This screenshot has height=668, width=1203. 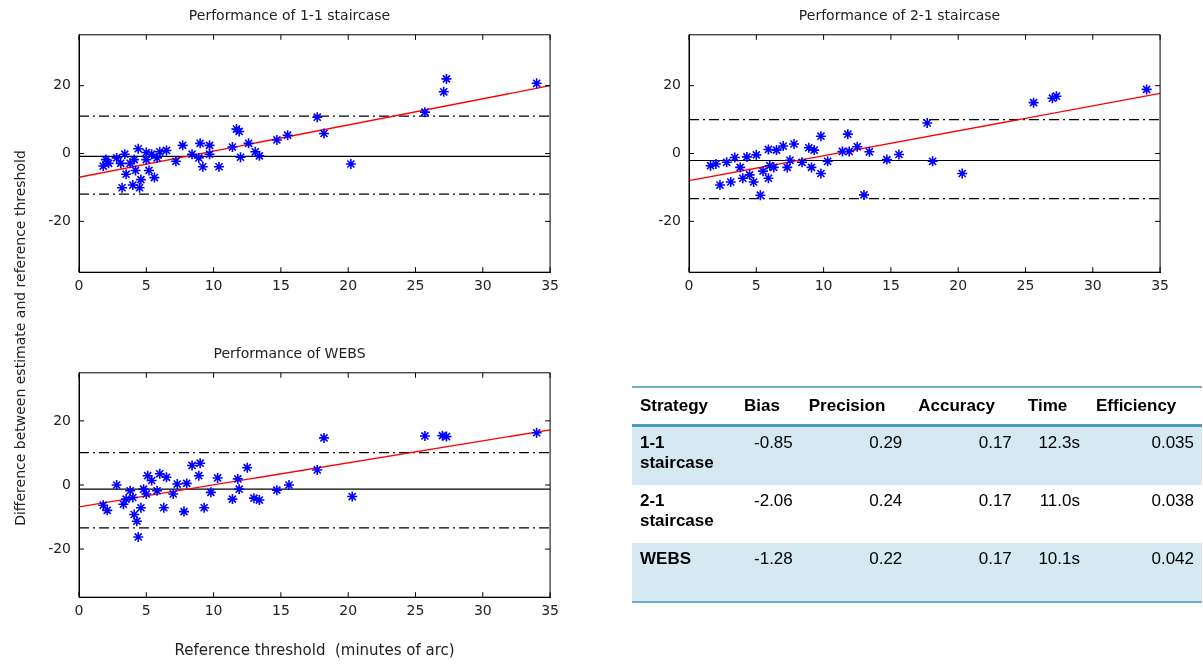 What do you see at coordinates (899, 15) in the screenshot?
I see `chart-title: Performance of 2-1 staircase` at bounding box center [899, 15].